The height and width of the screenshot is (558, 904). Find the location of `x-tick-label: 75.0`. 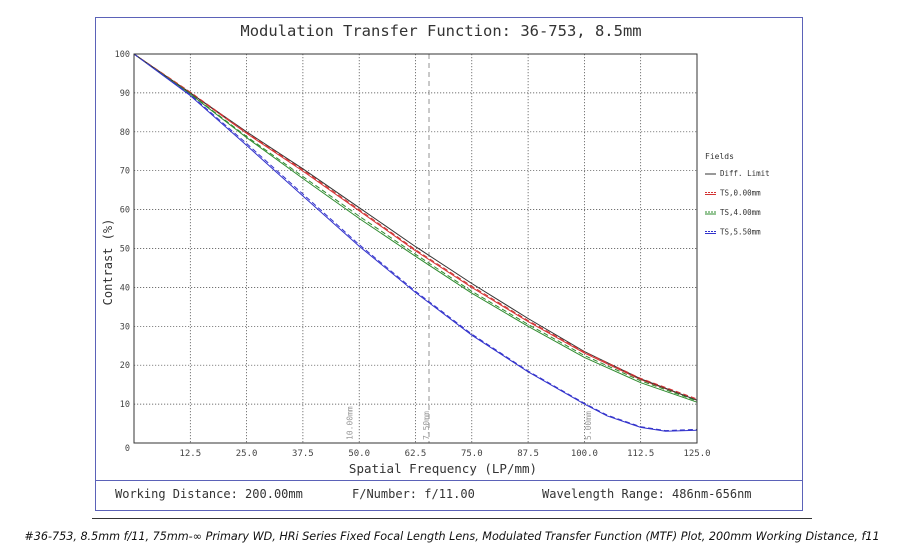

x-tick-label: 75.0 is located at coordinates (472, 454).